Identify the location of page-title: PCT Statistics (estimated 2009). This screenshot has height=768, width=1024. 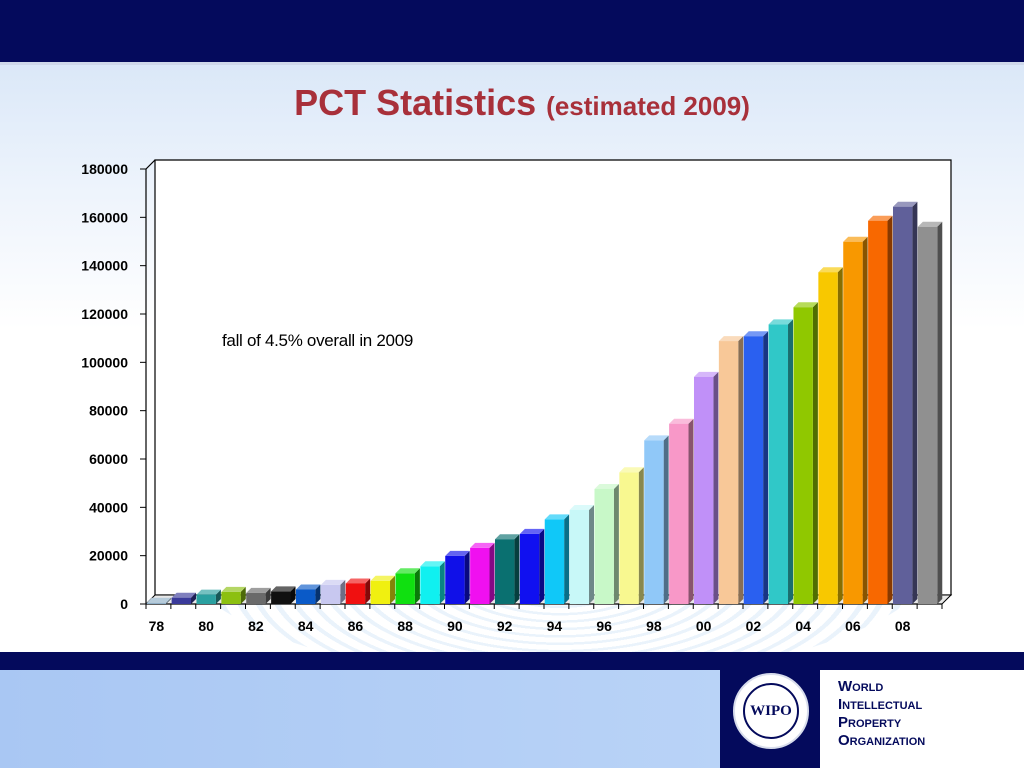
(512, 103).